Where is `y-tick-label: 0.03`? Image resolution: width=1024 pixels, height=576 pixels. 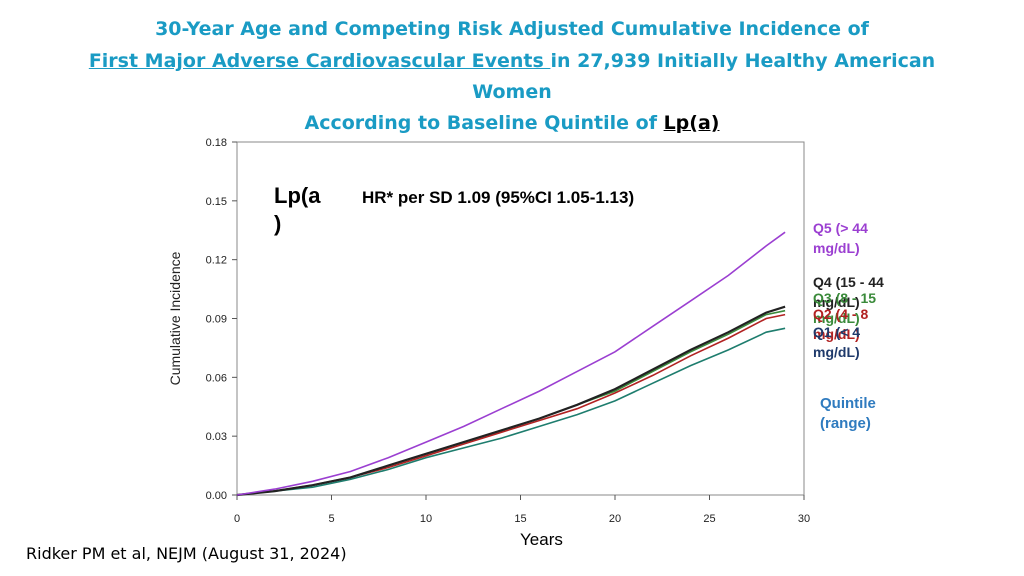 y-tick-label: 0.03 is located at coordinates (216, 437).